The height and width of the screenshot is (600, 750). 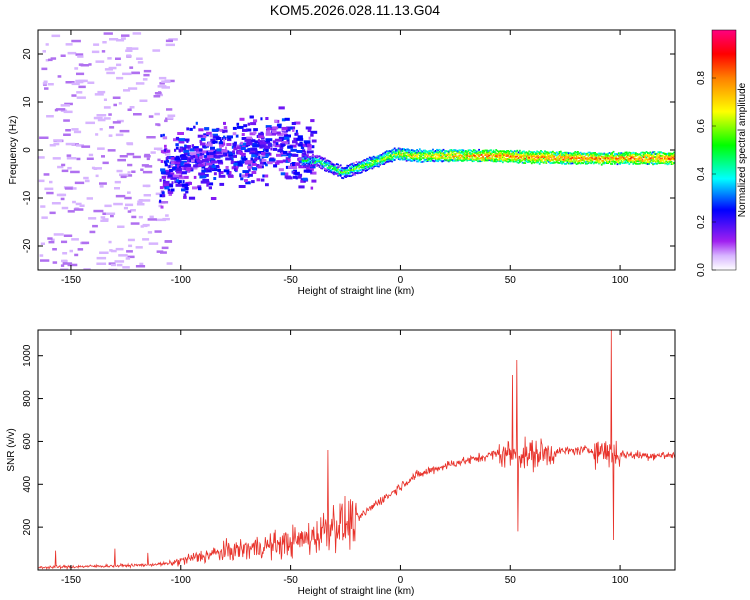 What do you see at coordinates (701, 270) in the screenshot?
I see `colorbar-tick-label: 0.0` at bounding box center [701, 270].